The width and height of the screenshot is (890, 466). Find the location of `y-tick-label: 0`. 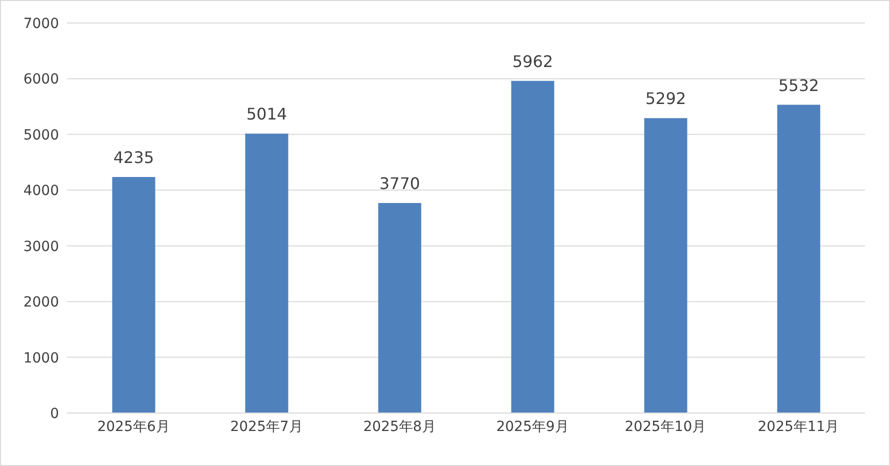

y-tick-label: 0 is located at coordinates (54, 414).